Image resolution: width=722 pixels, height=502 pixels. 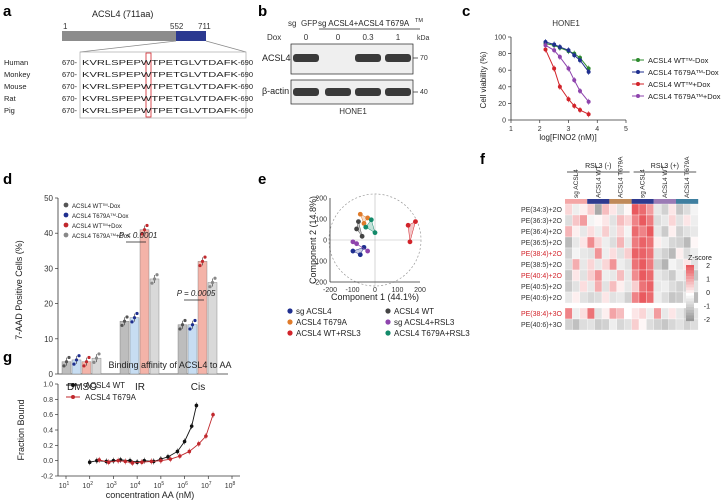 What do you see at coordinates (375, 290) in the screenshot?
I see `x-tick-label: 0` at bounding box center [375, 290].